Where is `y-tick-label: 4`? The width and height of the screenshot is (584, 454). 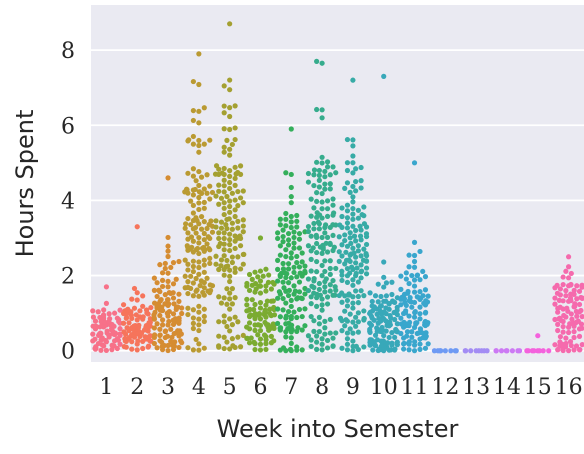 y-tick-label: 4 is located at coordinates (68, 201).